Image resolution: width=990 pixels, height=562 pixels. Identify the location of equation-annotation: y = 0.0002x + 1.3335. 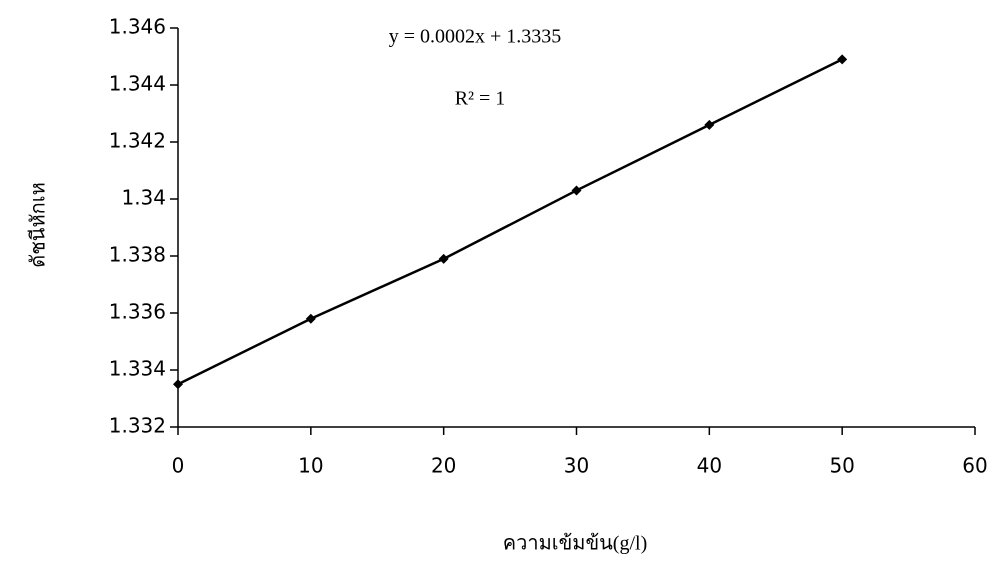
(475, 37).